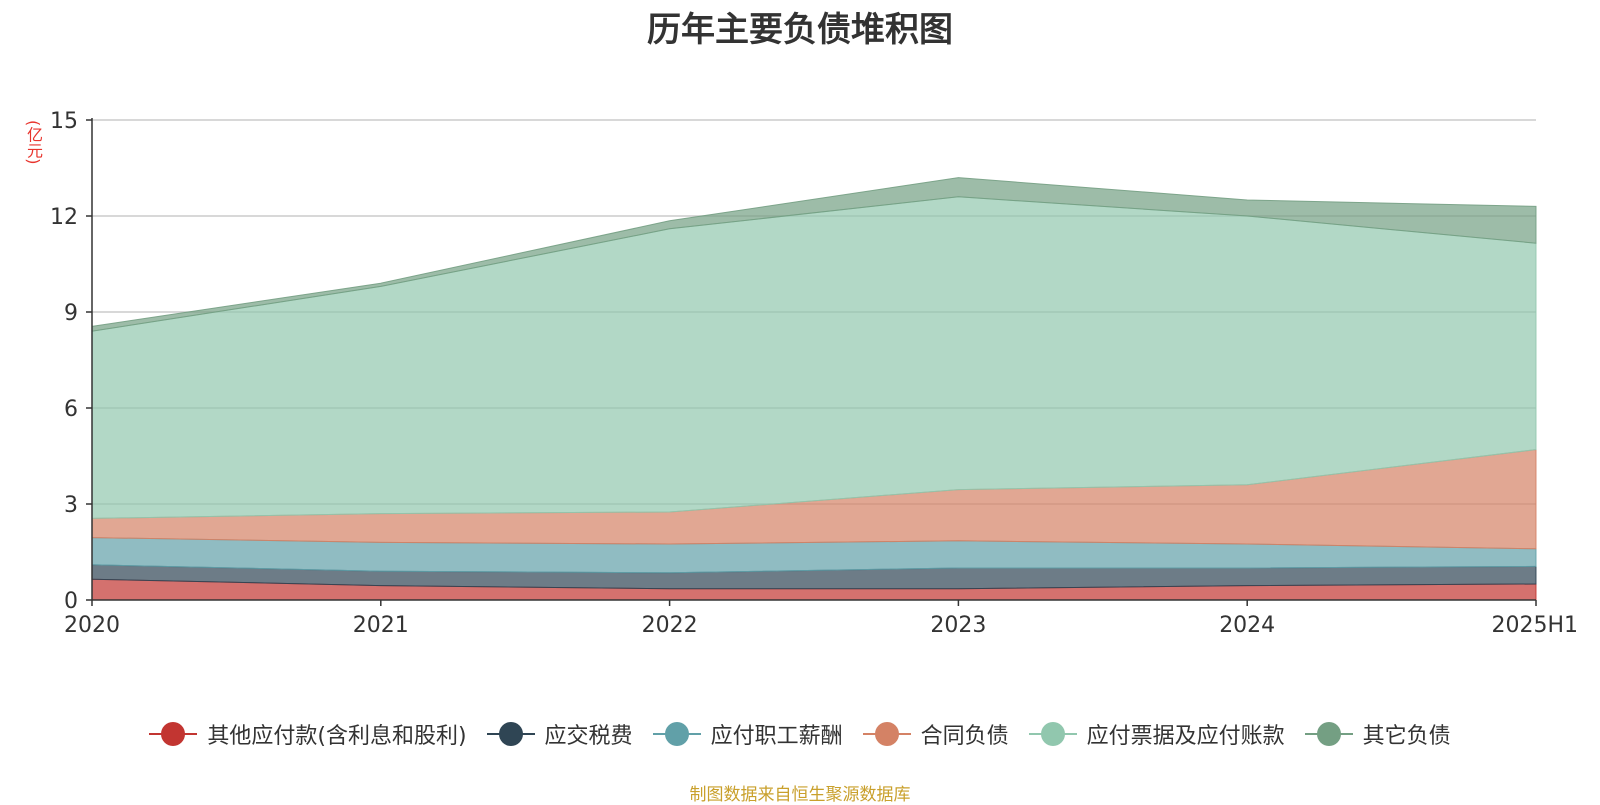  I want to click on legend-item: 应交税费, so click(559, 734).